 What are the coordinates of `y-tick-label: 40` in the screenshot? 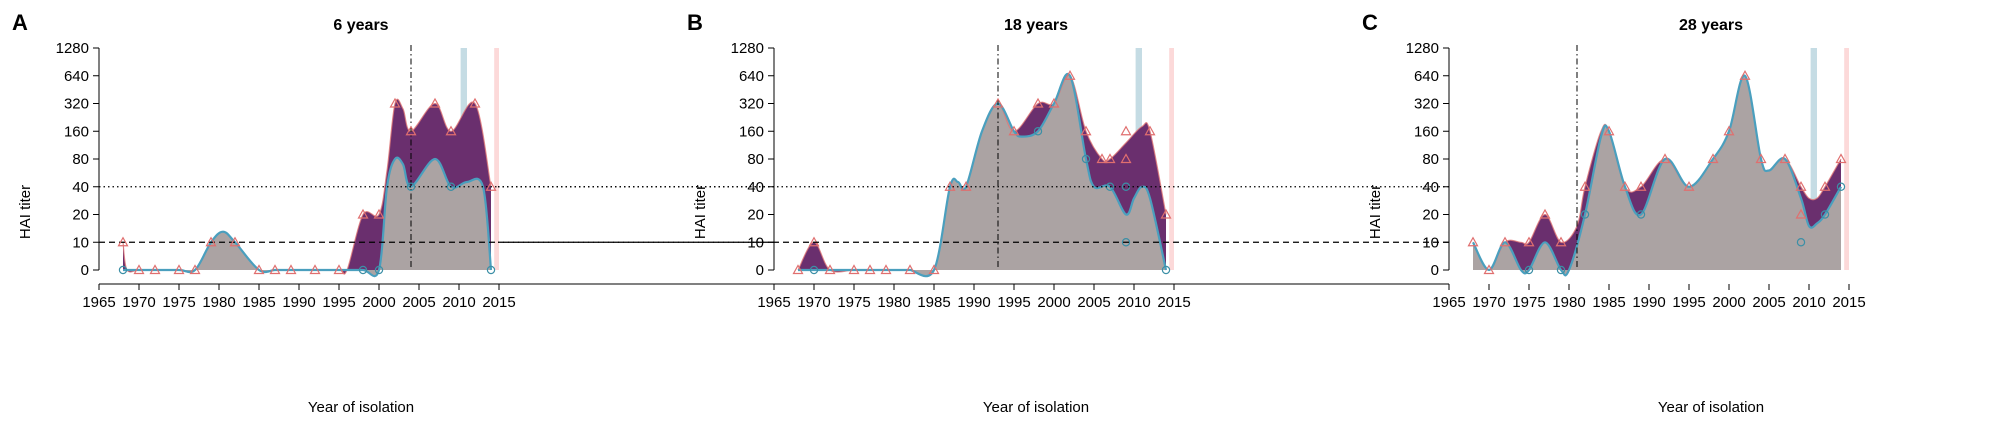 It's located at (1430, 187).